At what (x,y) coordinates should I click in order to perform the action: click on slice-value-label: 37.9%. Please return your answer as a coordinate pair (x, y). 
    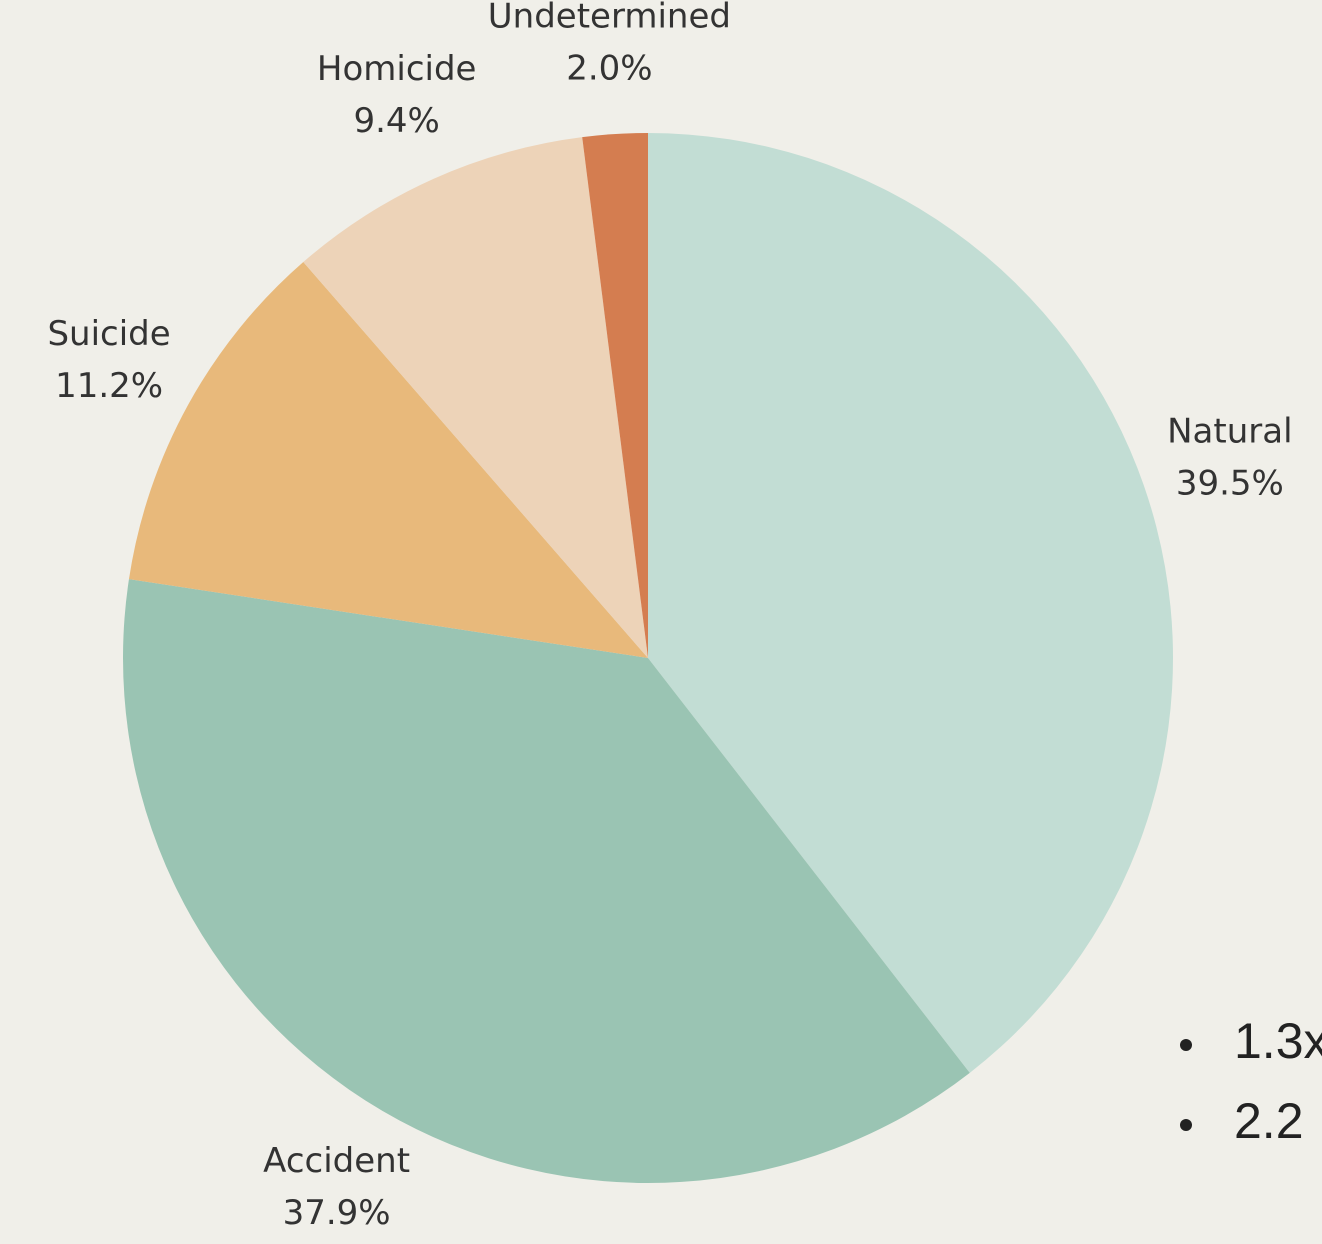
    Looking at the image, I should click on (337, 1213).